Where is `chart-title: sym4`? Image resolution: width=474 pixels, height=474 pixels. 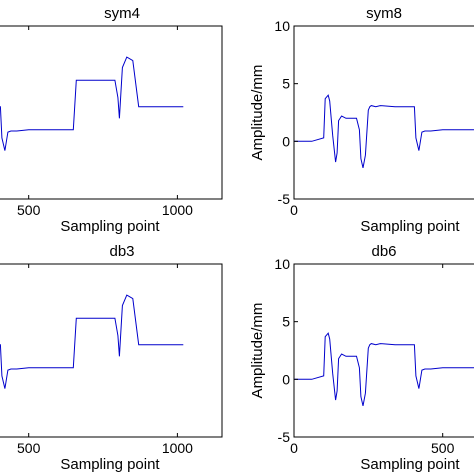 chart-title: sym4 is located at coordinates (122, 13).